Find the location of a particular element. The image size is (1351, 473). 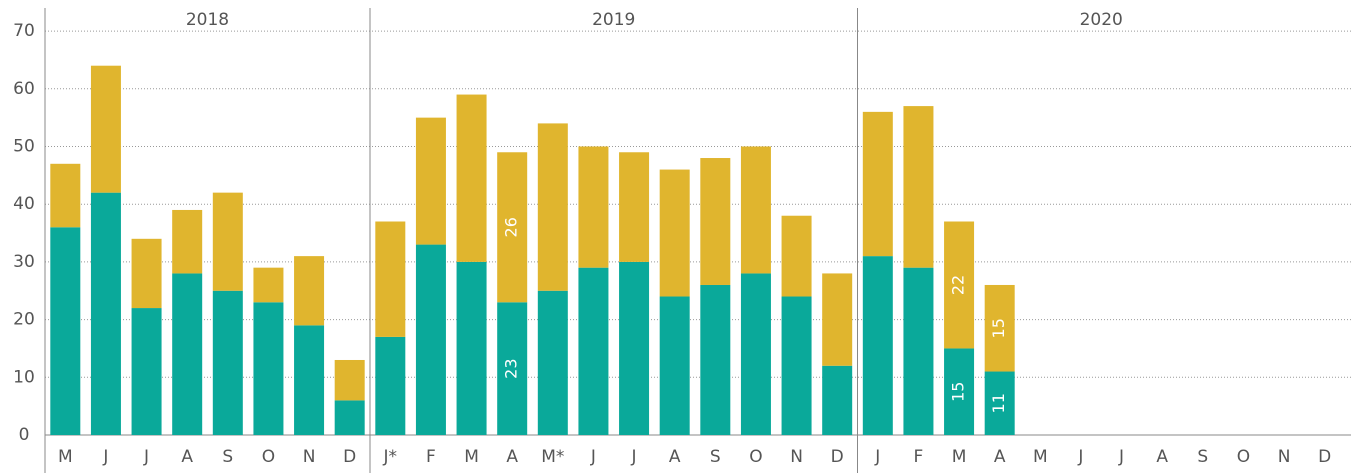

panel-title: 2018 is located at coordinates (207, 20).